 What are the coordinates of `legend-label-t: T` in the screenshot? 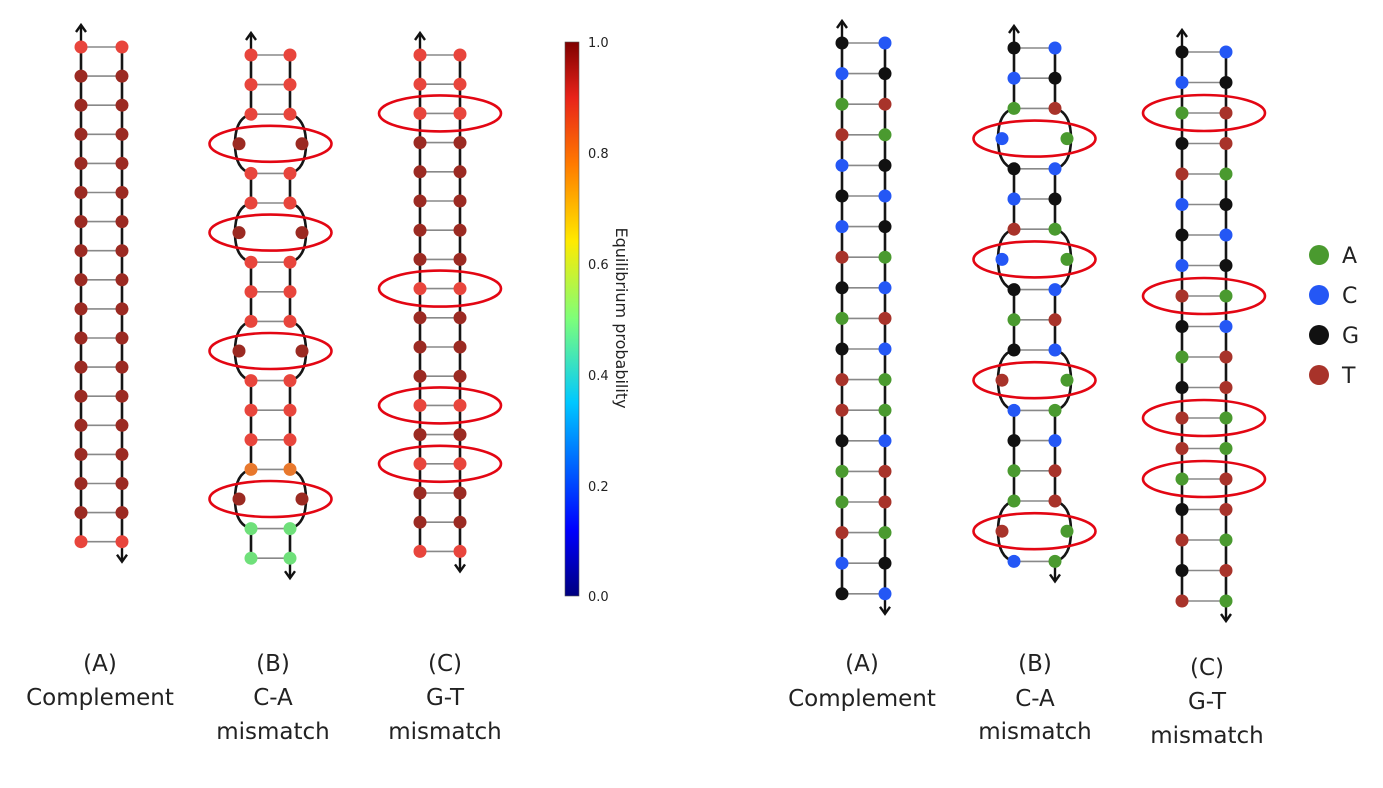 It's located at (1348, 376).